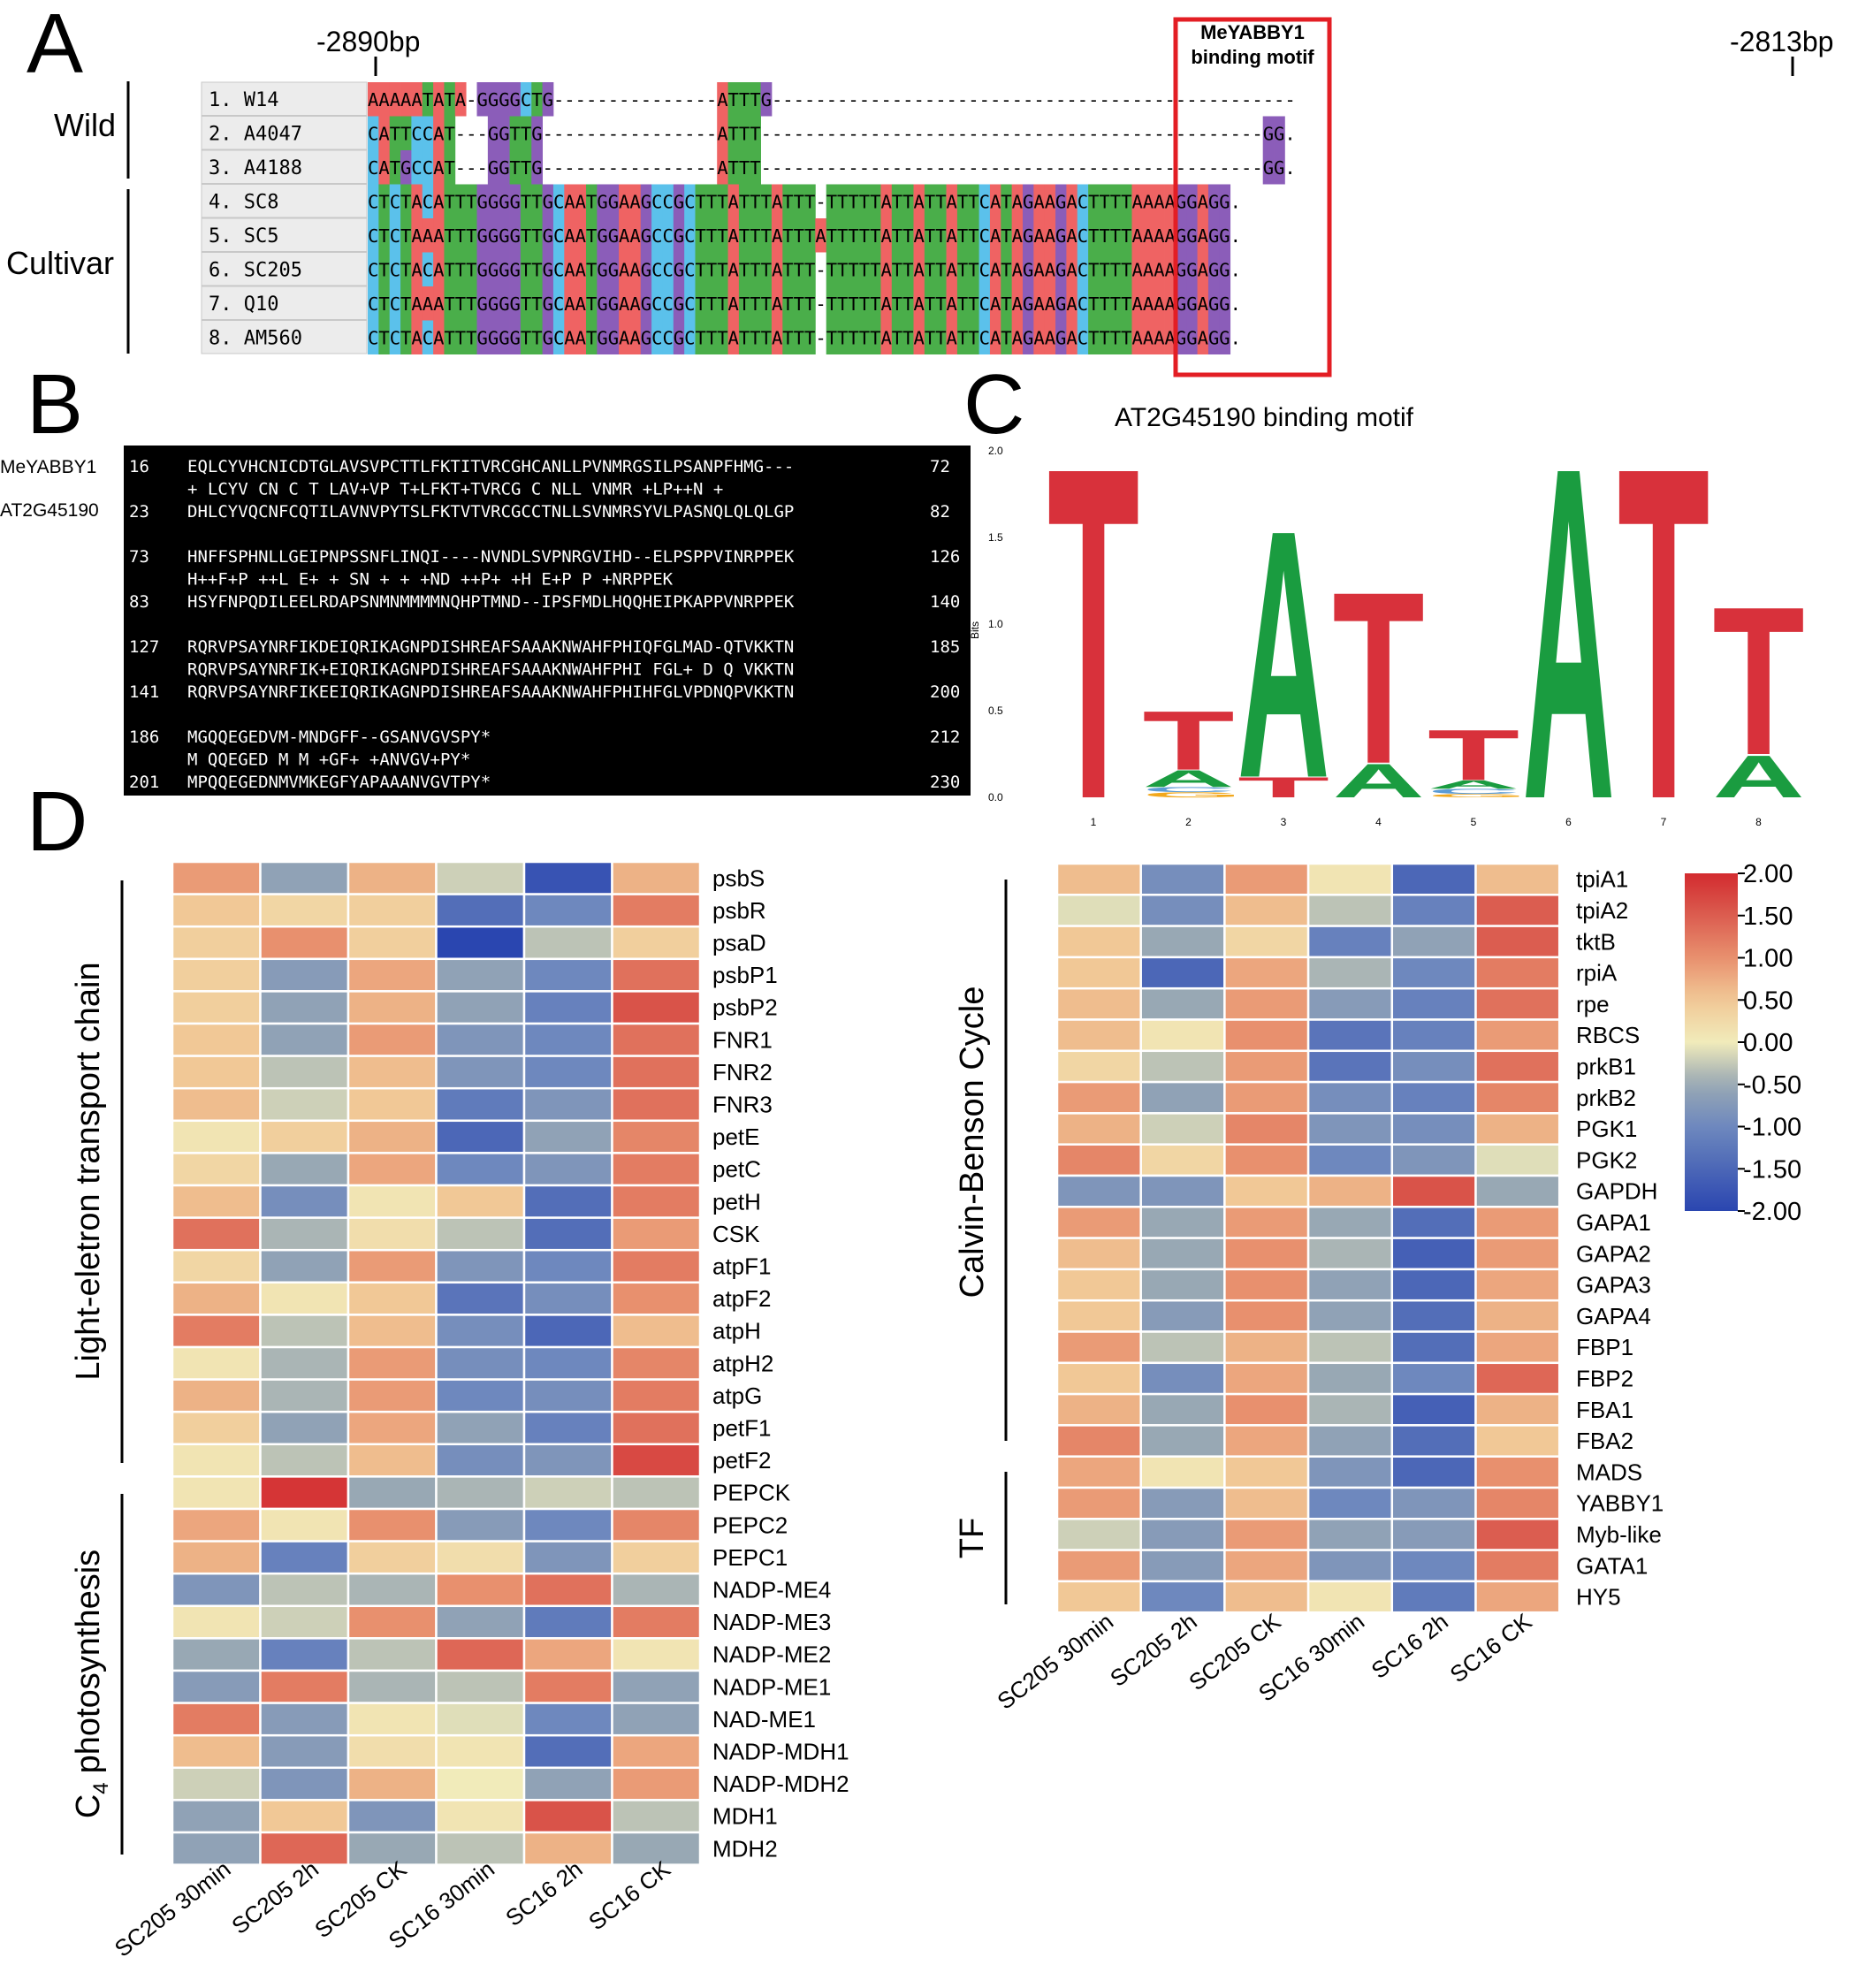 Image resolution: width=1858 pixels, height=1988 pixels. What do you see at coordinates (1781, 41) in the screenshot?
I see `position-right-label: -2813bp` at bounding box center [1781, 41].